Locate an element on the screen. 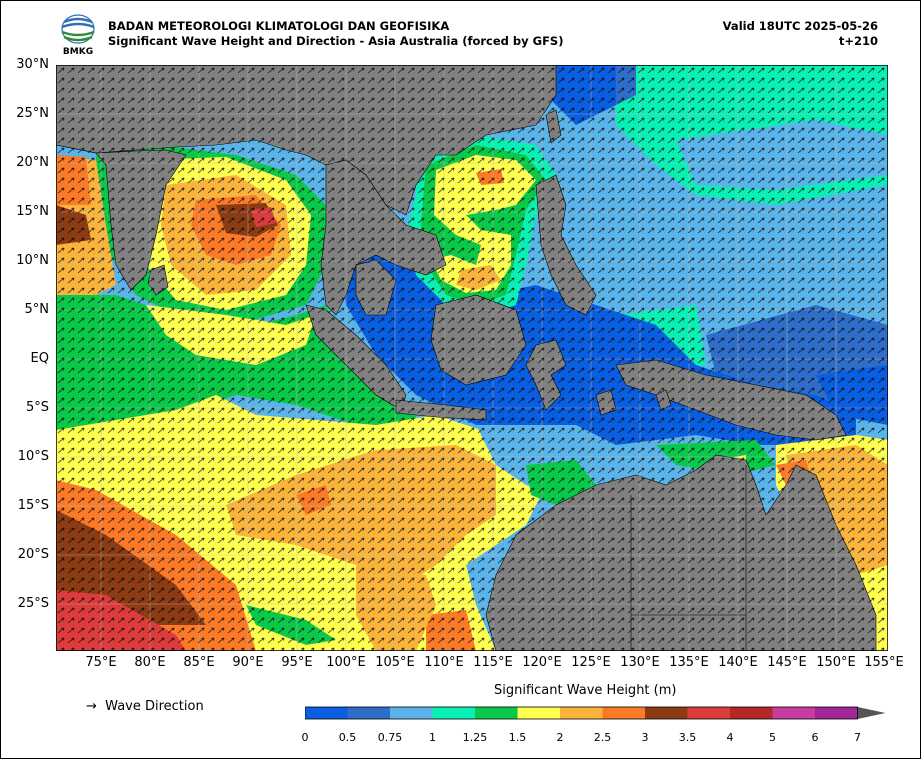  wave-direction-legend: → Wave Direction is located at coordinates (145, 706).